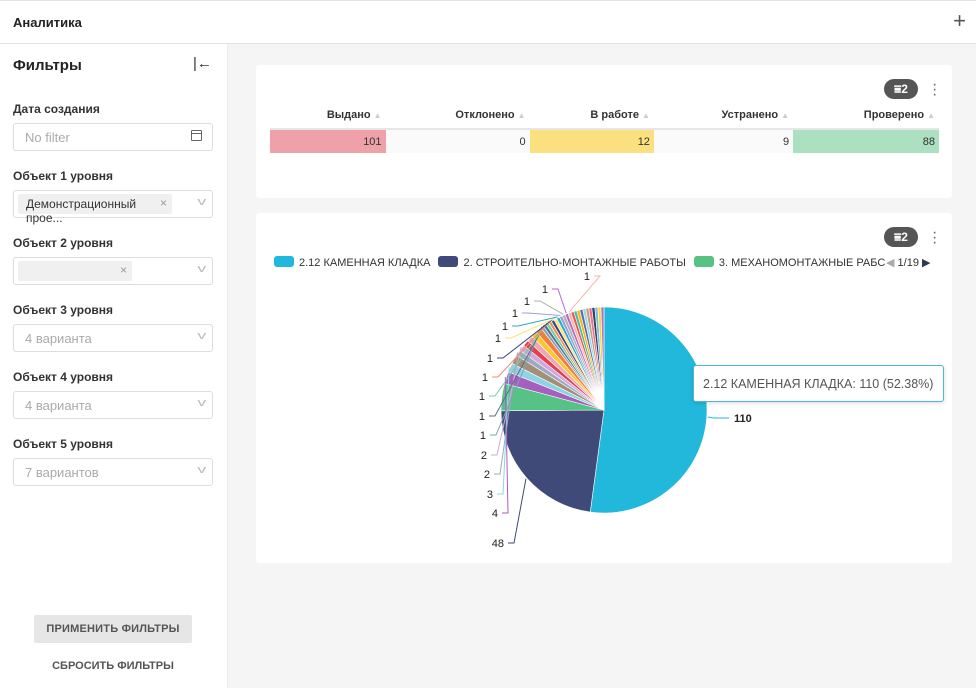 This screenshot has height=688, width=976. I want to click on column-label: Выдано, so click(348, 114).